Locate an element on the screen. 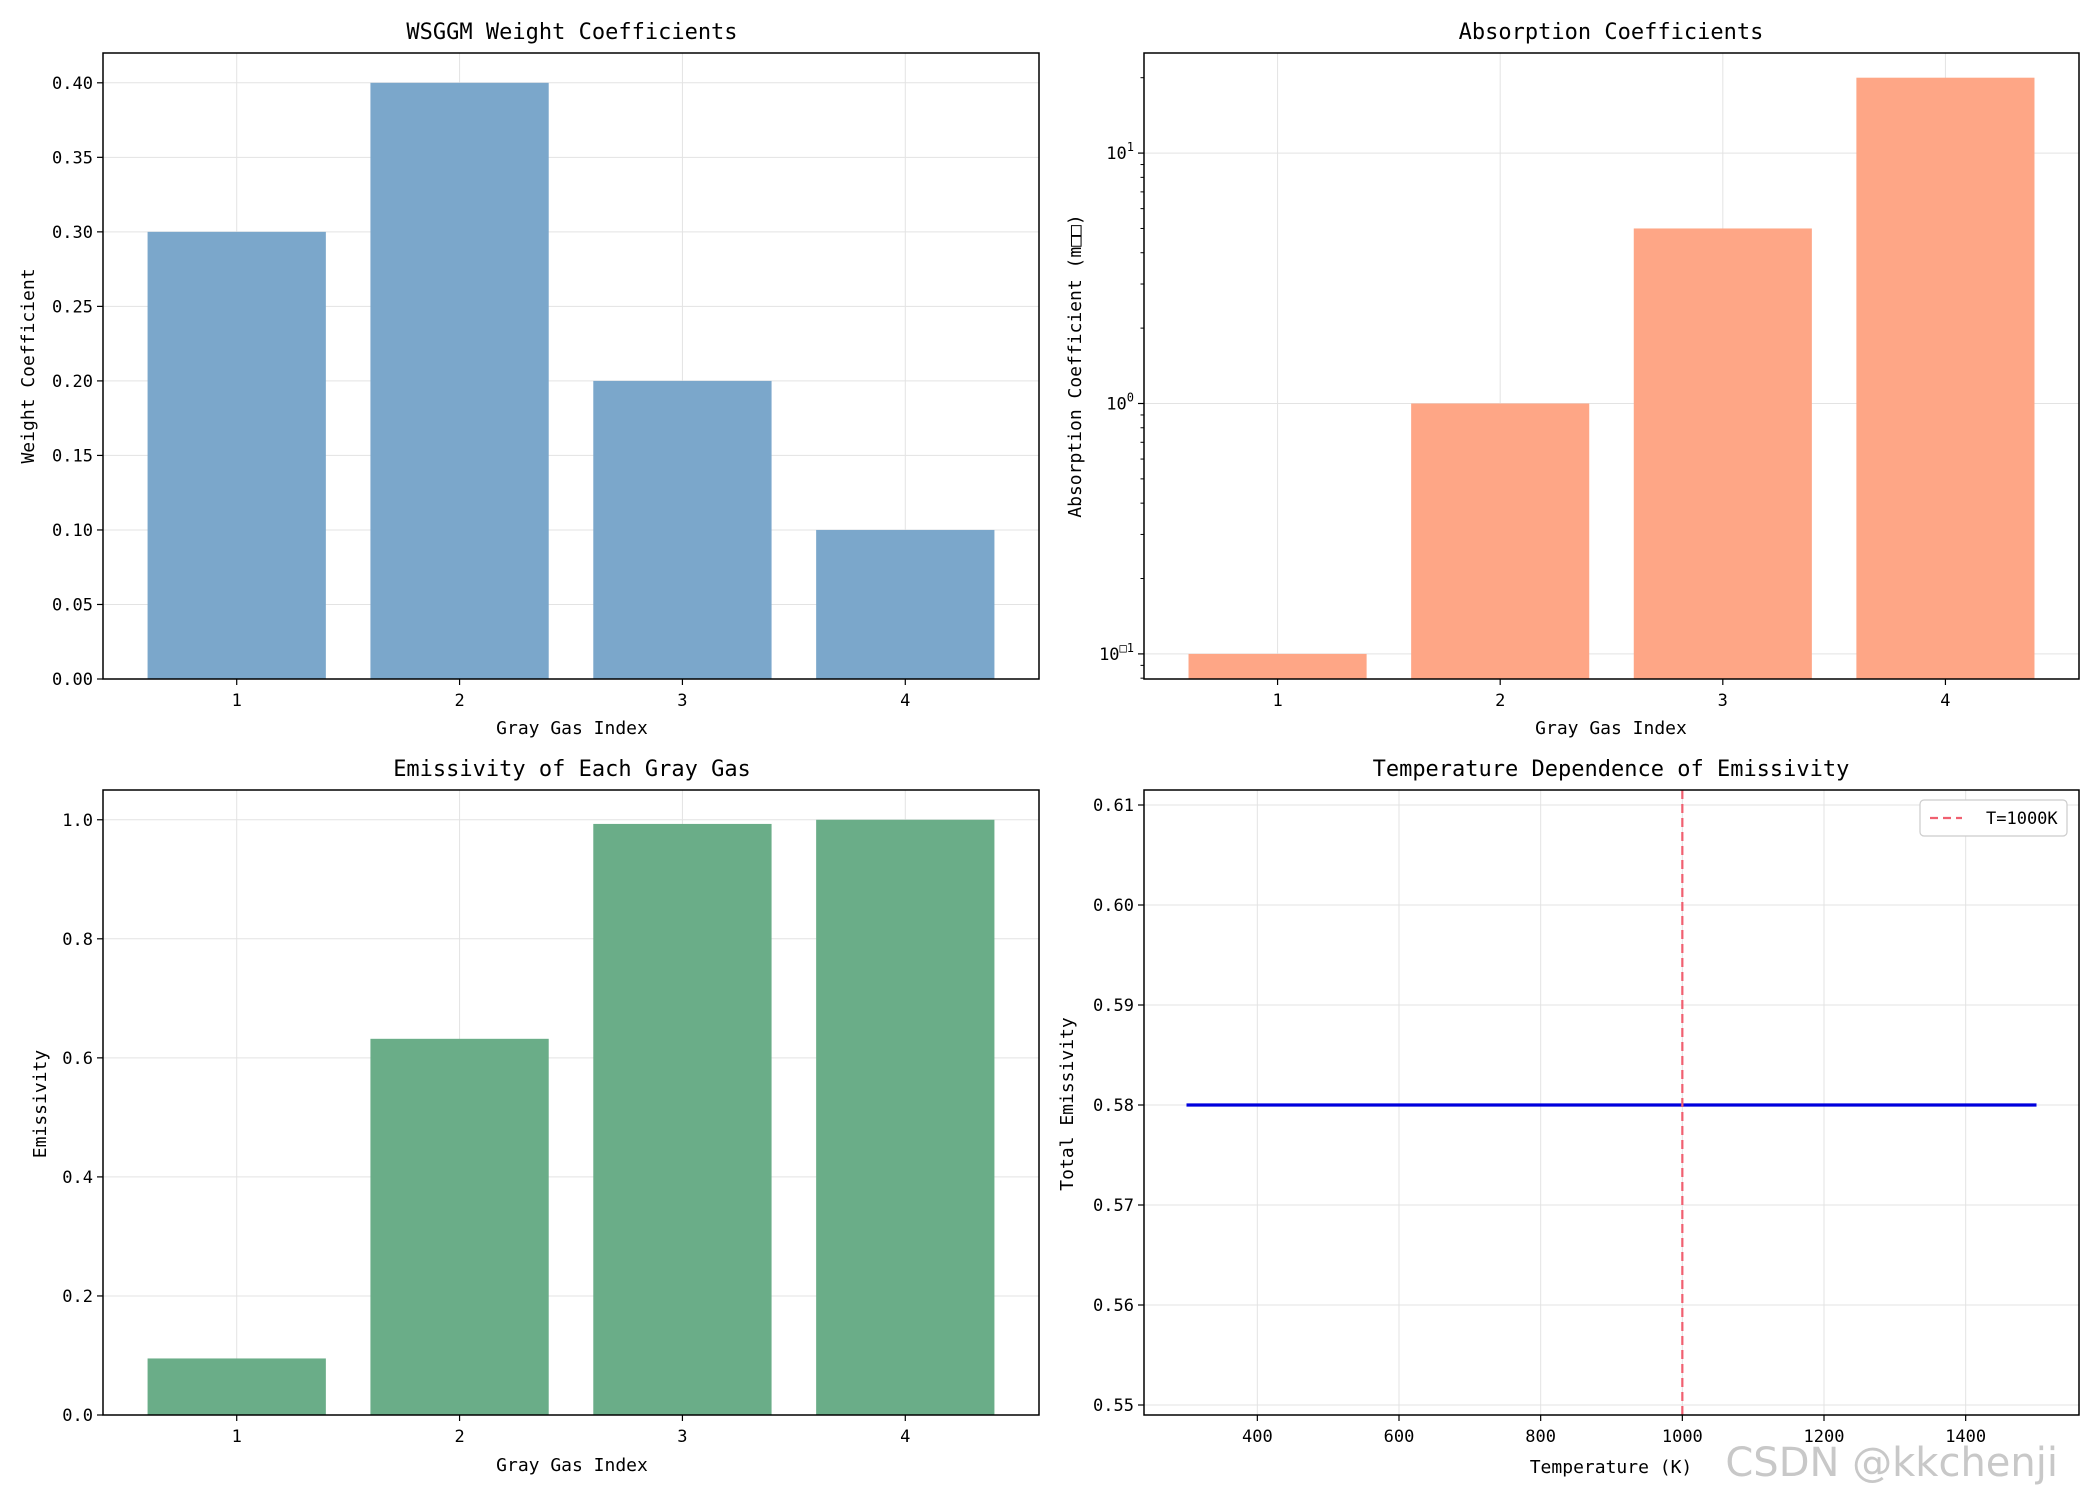  temperature-x-tick-label: 1200 is located at coordinates (1824, 1437).